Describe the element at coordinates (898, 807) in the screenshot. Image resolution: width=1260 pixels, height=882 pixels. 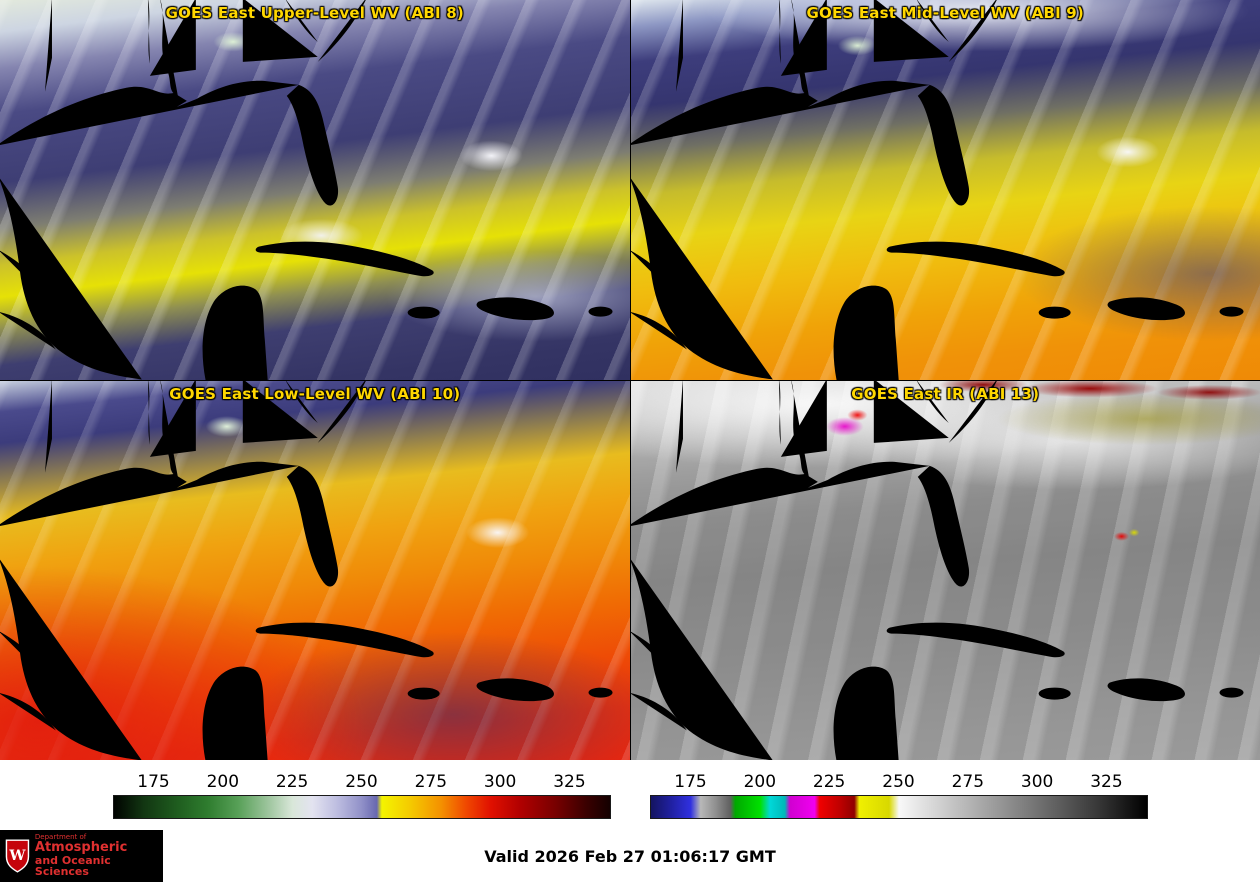
I see `ir-colorbar` at that location.